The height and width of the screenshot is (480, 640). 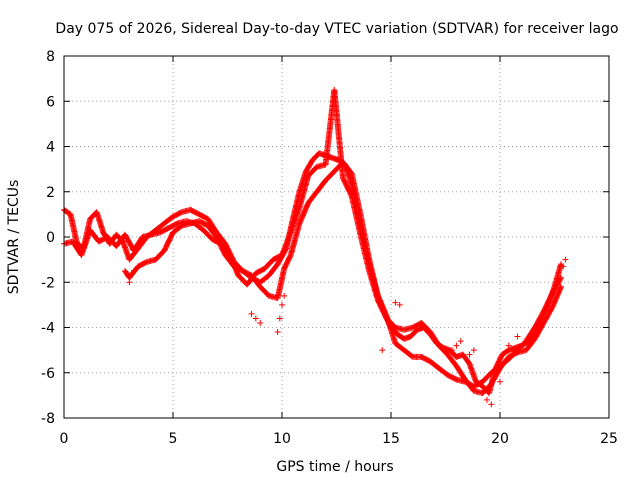 I want to click on x-axis-label: GPS time / hours, so click(x=334, y=467).